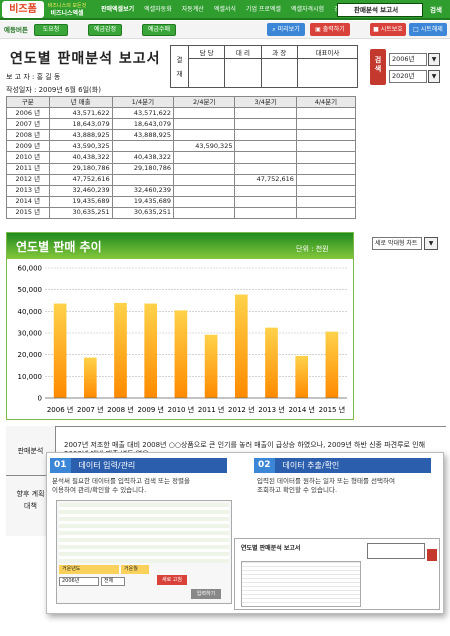 The image size is (450, 636). I want to click on thumb1-month-select: 전체, so click(113, 581).